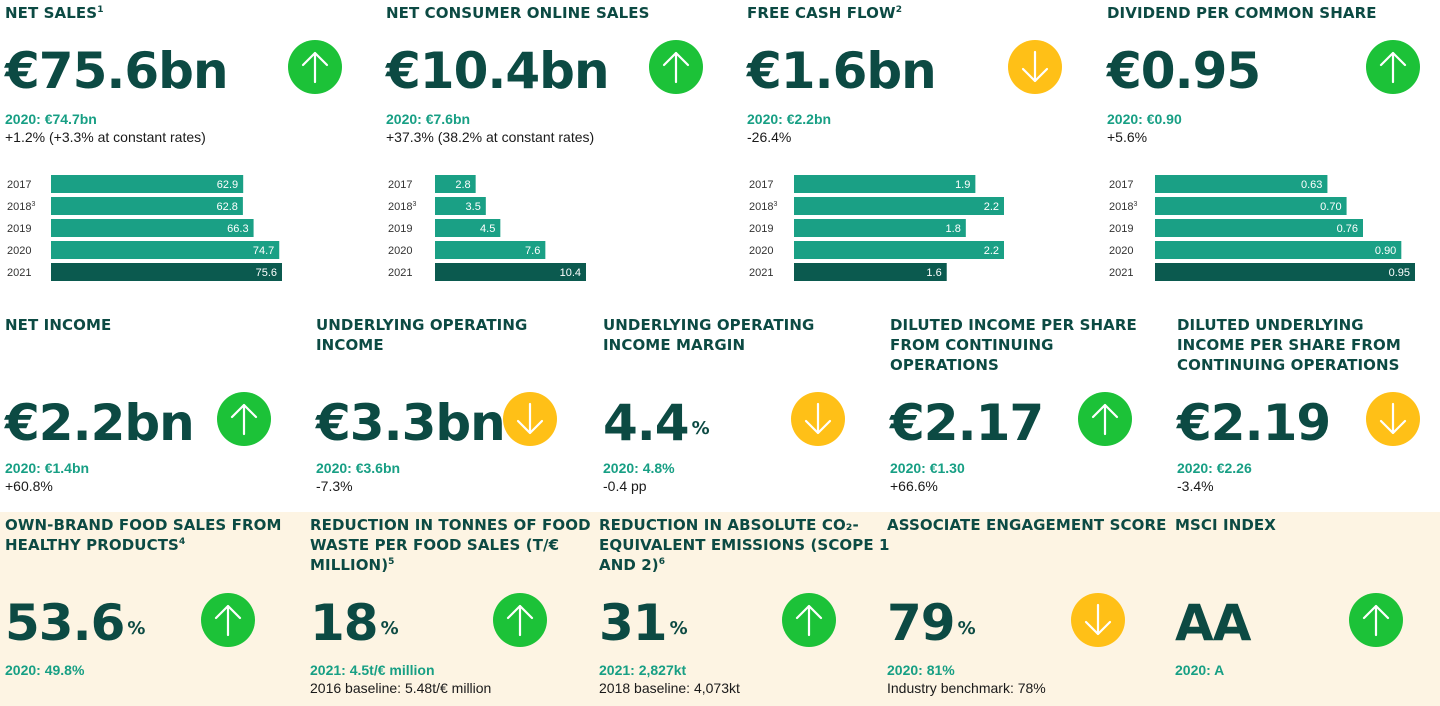 This screenshot has height=706, width=1440. What do you see at coordinates (625, 486) in the screenshot?
I see `kpi-change: -0.4 pp` at bounding box center [625, 486].